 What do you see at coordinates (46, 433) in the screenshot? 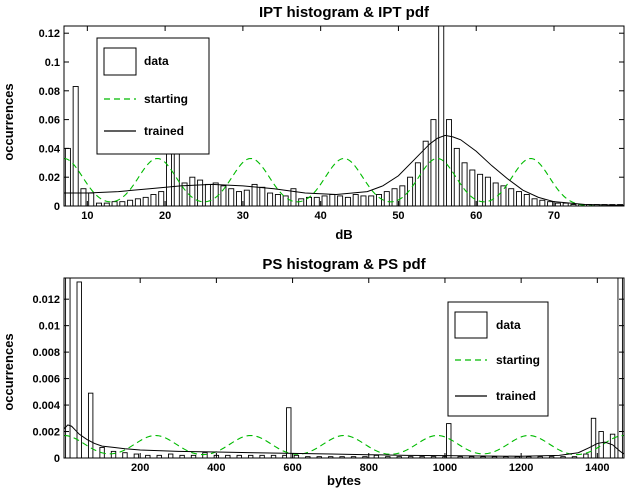
I see `ps-y-tick-label: 0.002` at bounding box center [46, 433].